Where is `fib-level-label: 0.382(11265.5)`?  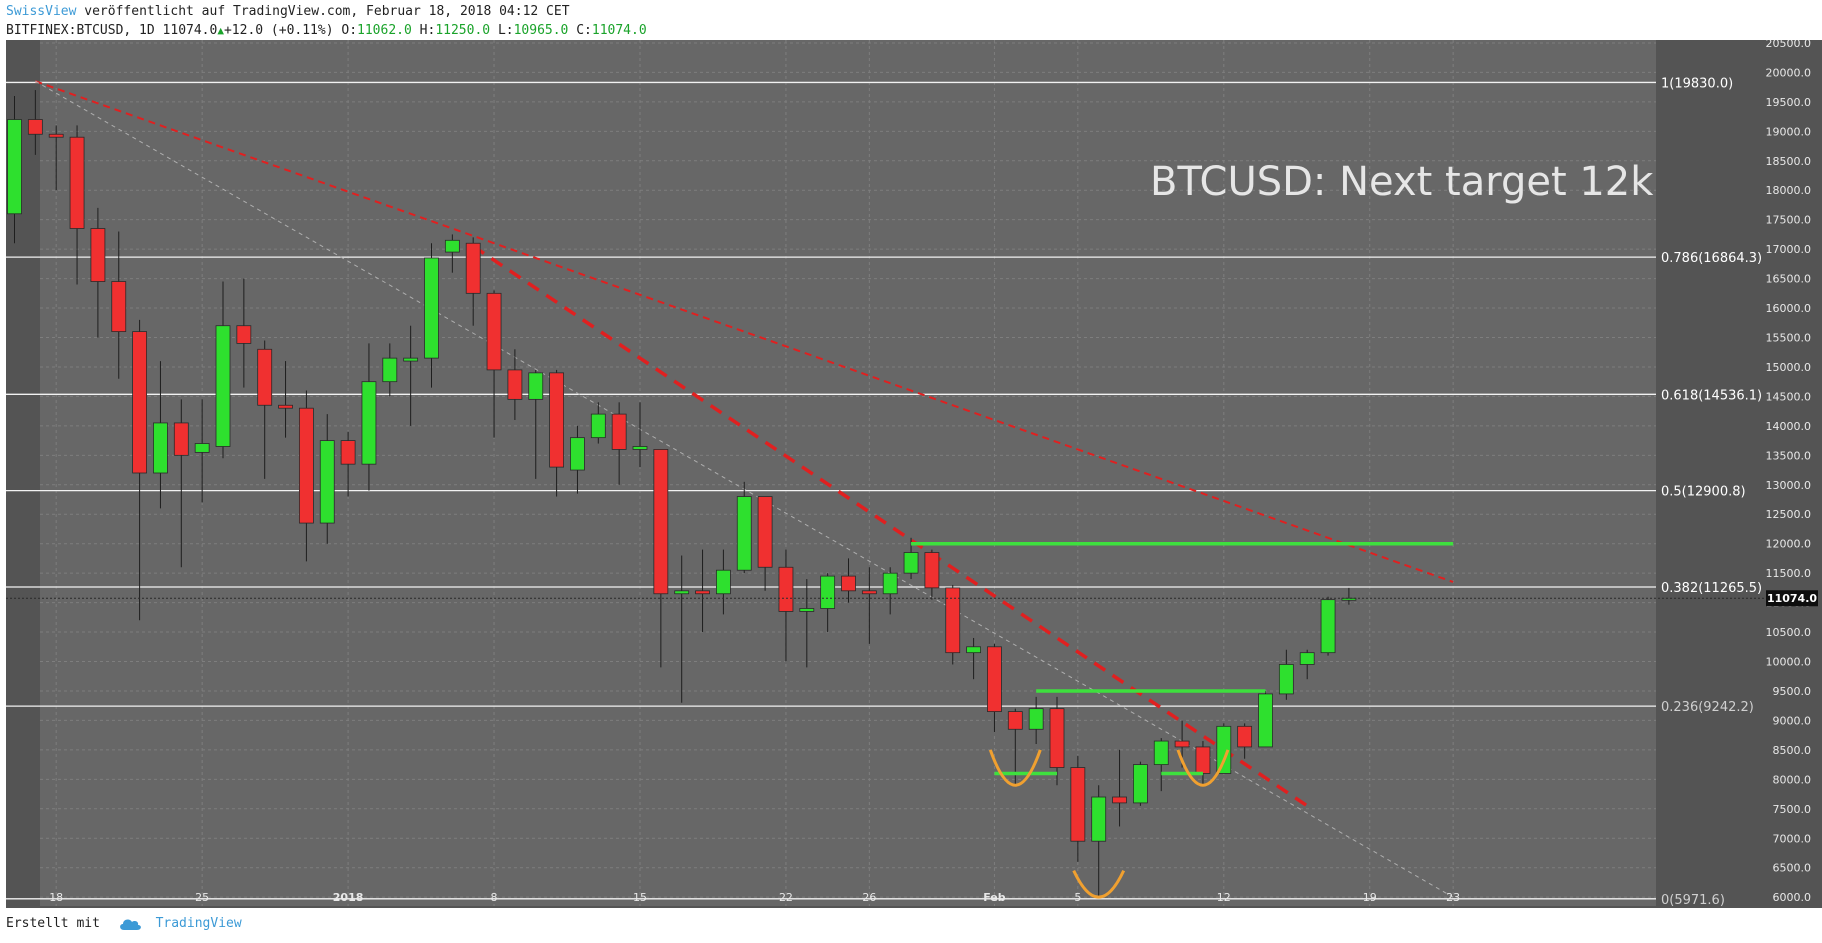 fib-level-label: 0.382(11265.5) is located at coordinates (1711, 588).